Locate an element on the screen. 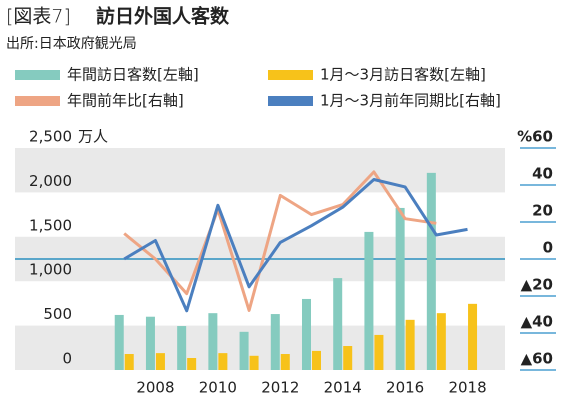  legend-label: 年間訪日客数[左軸] is located at coordinates (133, 75).